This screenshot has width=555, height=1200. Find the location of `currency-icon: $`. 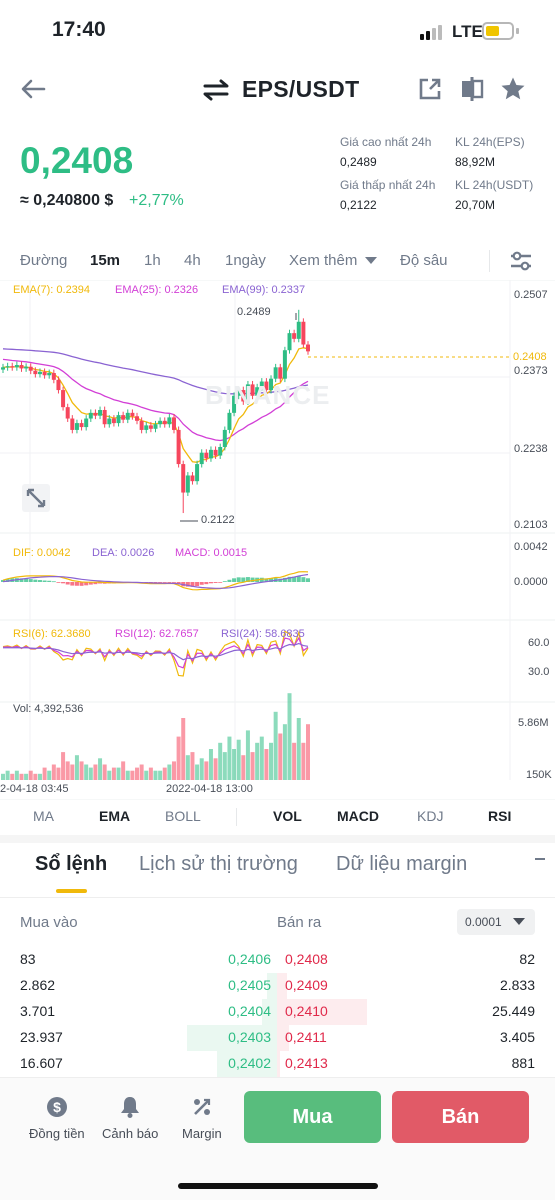

currency-icon: $ is located at coordinates (57, 1107).